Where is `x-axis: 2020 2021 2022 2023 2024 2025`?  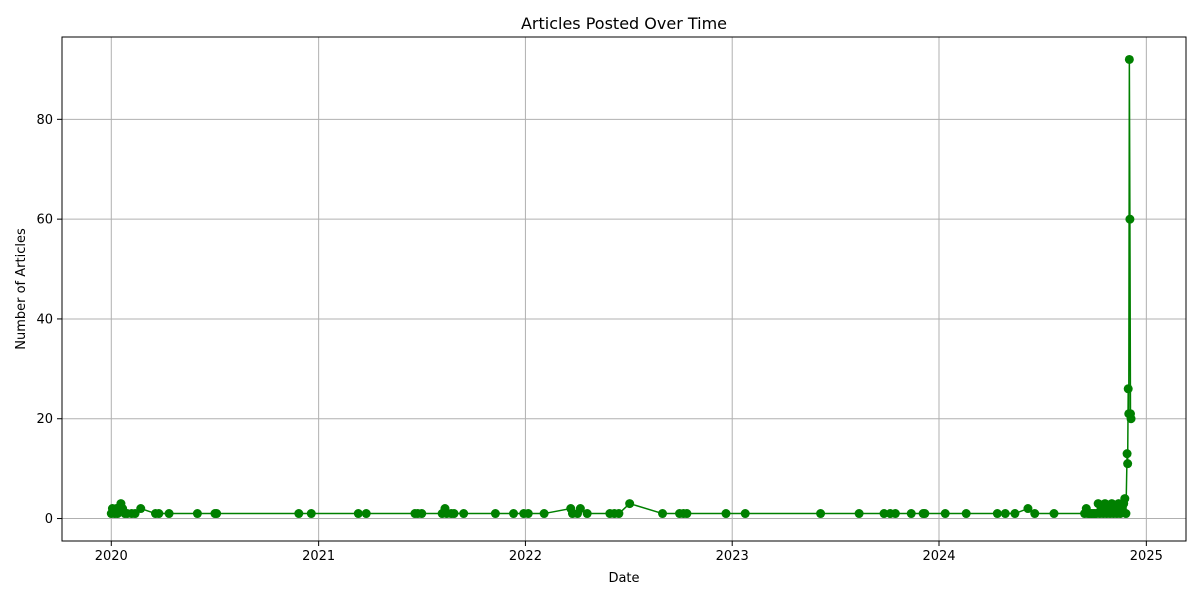
x-axis: 2020 2021 2022 2023 2024 2025 is located at coordinates (629, 552).